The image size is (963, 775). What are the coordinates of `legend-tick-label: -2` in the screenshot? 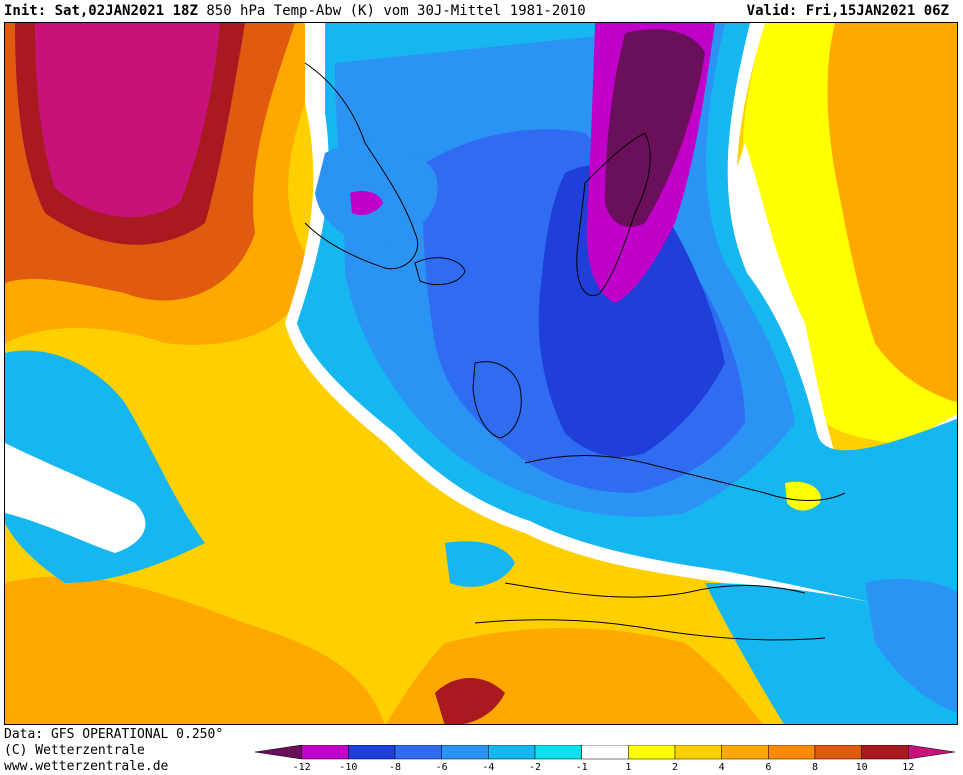 It's located at (535, 766).